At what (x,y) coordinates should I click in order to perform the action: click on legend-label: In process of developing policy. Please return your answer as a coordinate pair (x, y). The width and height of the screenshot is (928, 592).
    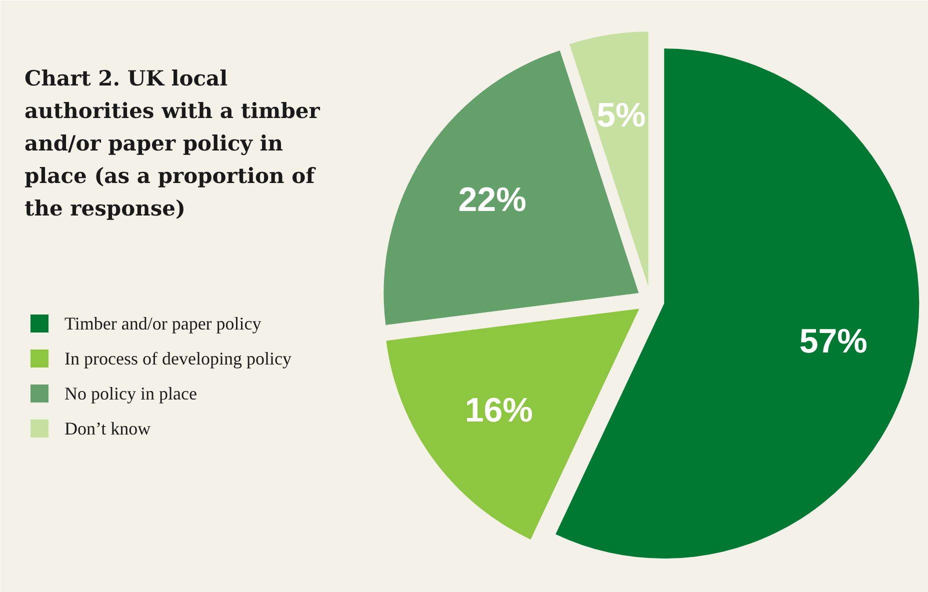
    Looking at the image, I should click on (178, 358).